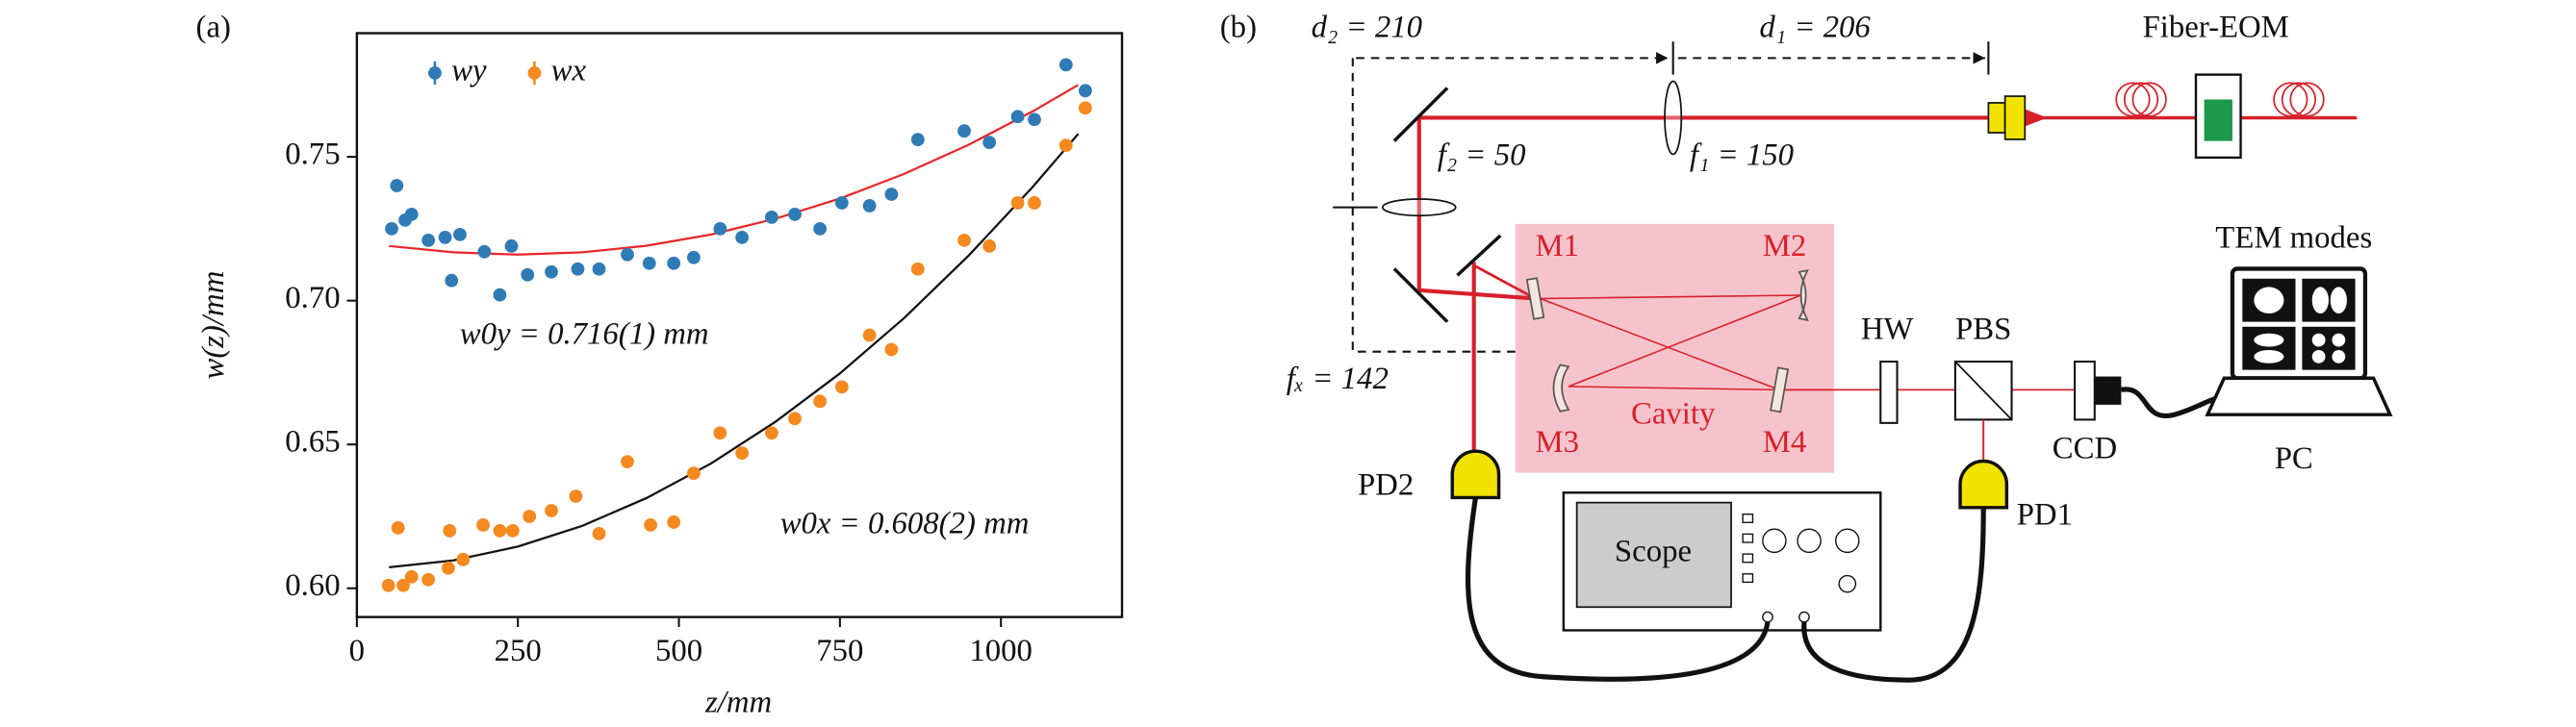 The image size is (2576, 727). I want to click on panel-label: (a), so click(213, 28).